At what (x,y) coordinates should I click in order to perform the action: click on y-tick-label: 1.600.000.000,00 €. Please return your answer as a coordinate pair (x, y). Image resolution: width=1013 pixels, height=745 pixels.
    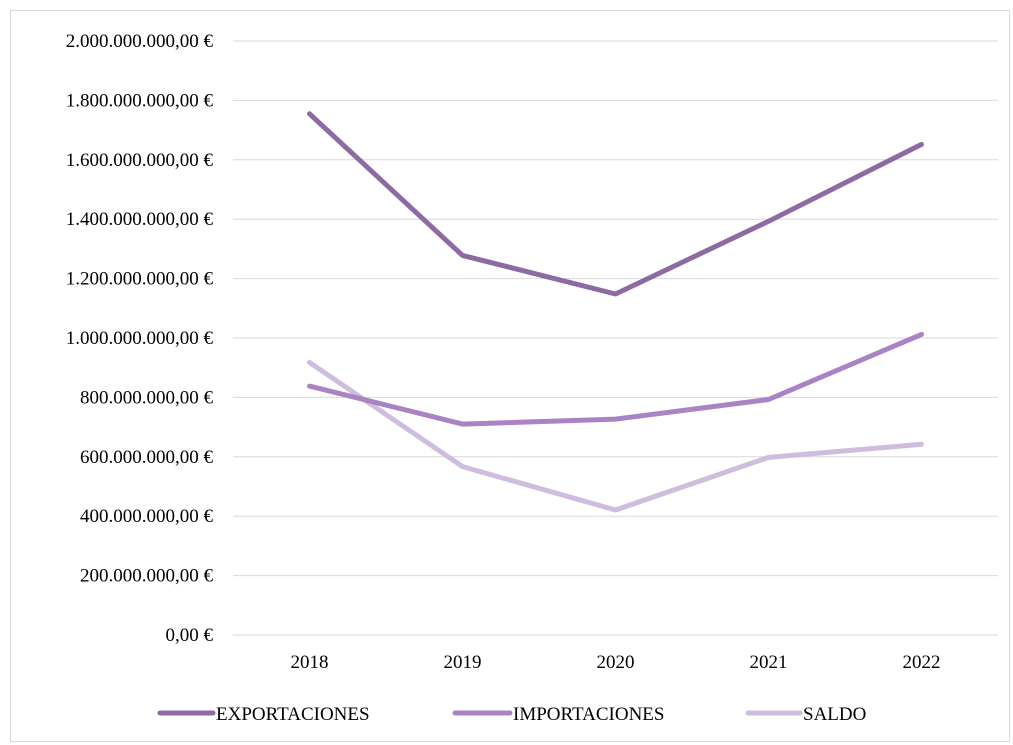
    Looking at the image, I should click on (140, 160).